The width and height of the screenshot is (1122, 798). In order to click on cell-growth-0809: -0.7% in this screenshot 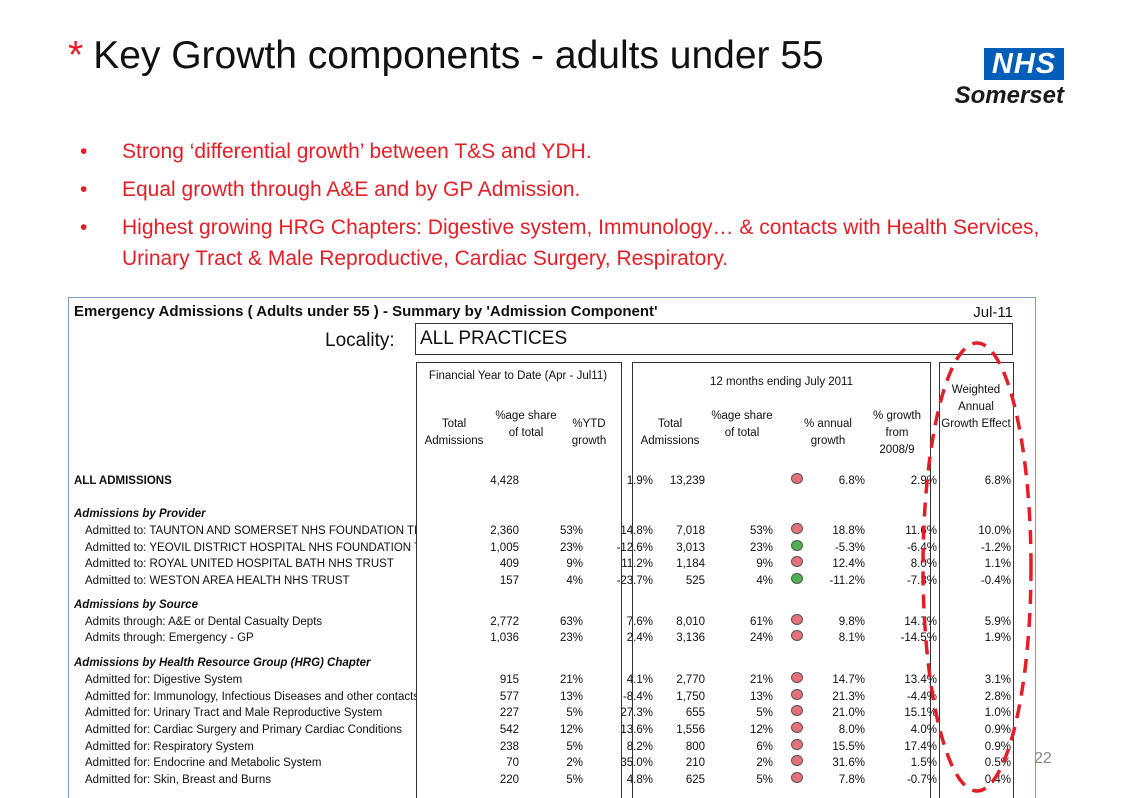, I will do `click(921, 780)`.